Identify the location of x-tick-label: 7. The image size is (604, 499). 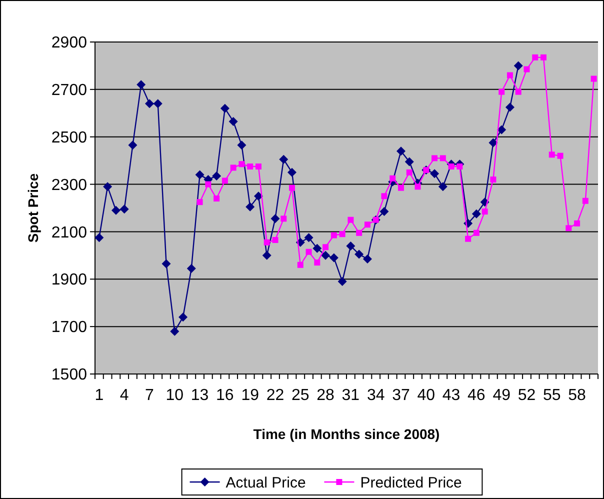
(149, 395).